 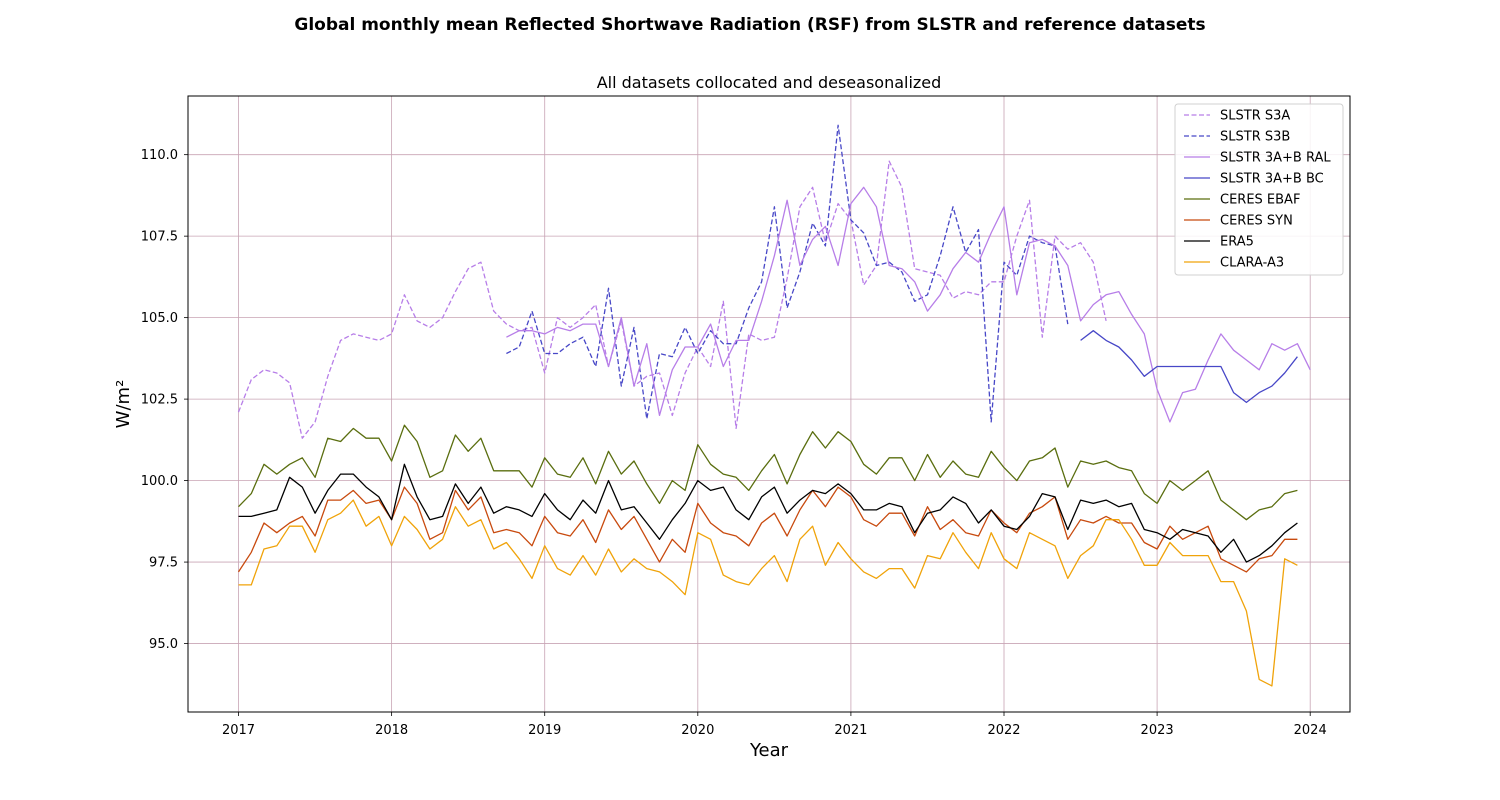 I want to click on y-tick-label: 107.5, so click(x=159, y=237).